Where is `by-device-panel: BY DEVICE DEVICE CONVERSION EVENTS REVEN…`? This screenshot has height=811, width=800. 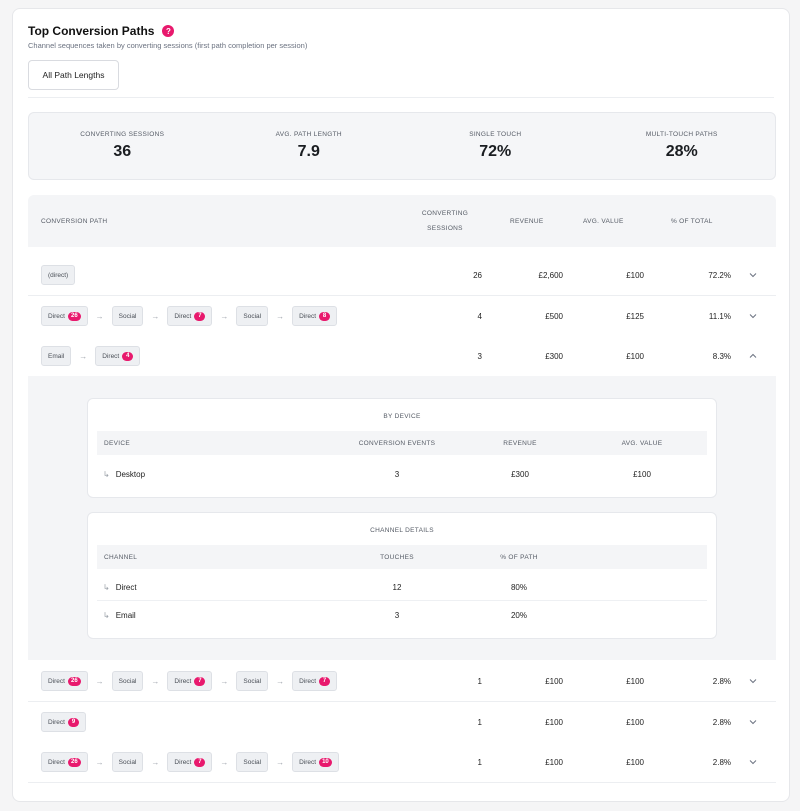 by-device-panel: BY DEVICE DEVICE CONVERSION EVENTS REVEN… is located at coordinates (402, 448).